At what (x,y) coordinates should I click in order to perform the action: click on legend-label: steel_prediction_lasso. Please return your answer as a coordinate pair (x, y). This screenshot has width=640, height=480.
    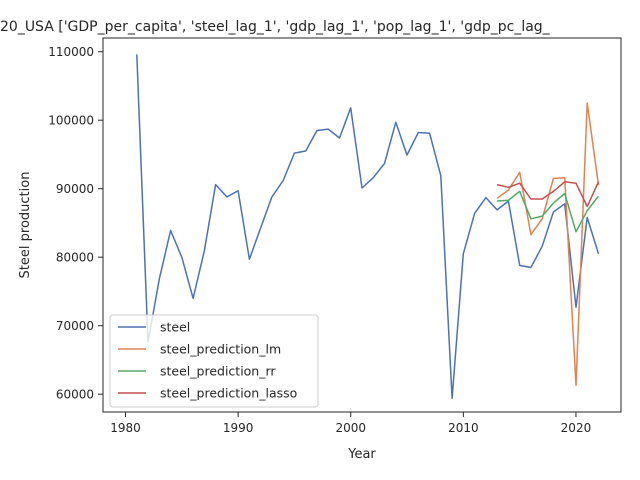
    Looking at the image, I should click on (228, 393).